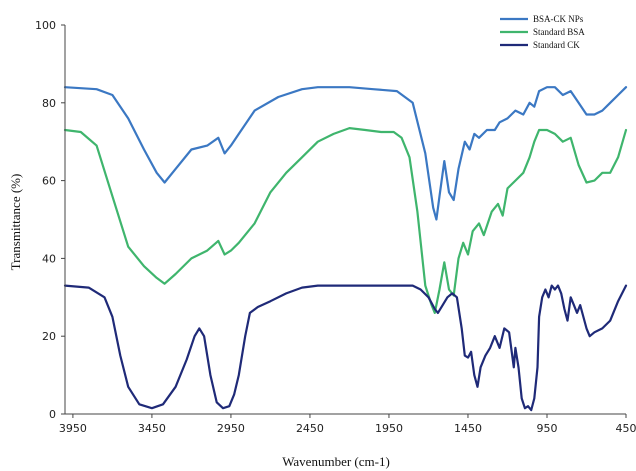 The image size is (636, 471). Describe the element at coordinates (336, 461) in the screenshot. I see `x-axis-label: Wavenumber (cm-1)` at that location.